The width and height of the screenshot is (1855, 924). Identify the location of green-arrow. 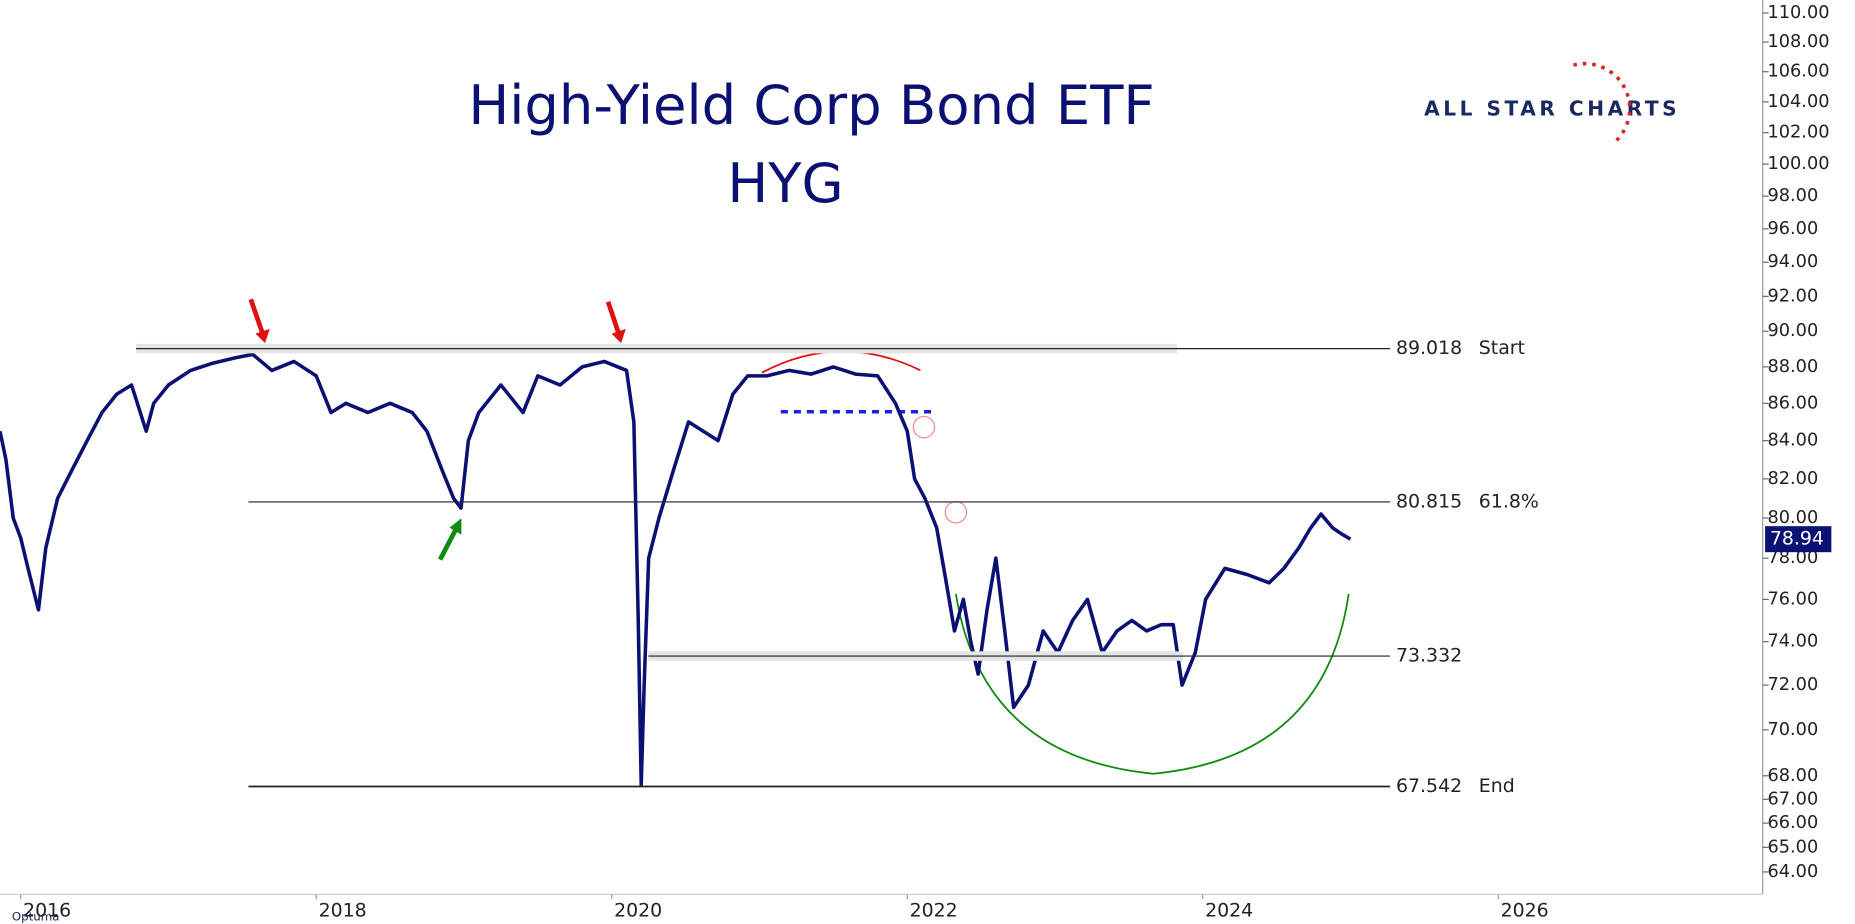
(447, 544).